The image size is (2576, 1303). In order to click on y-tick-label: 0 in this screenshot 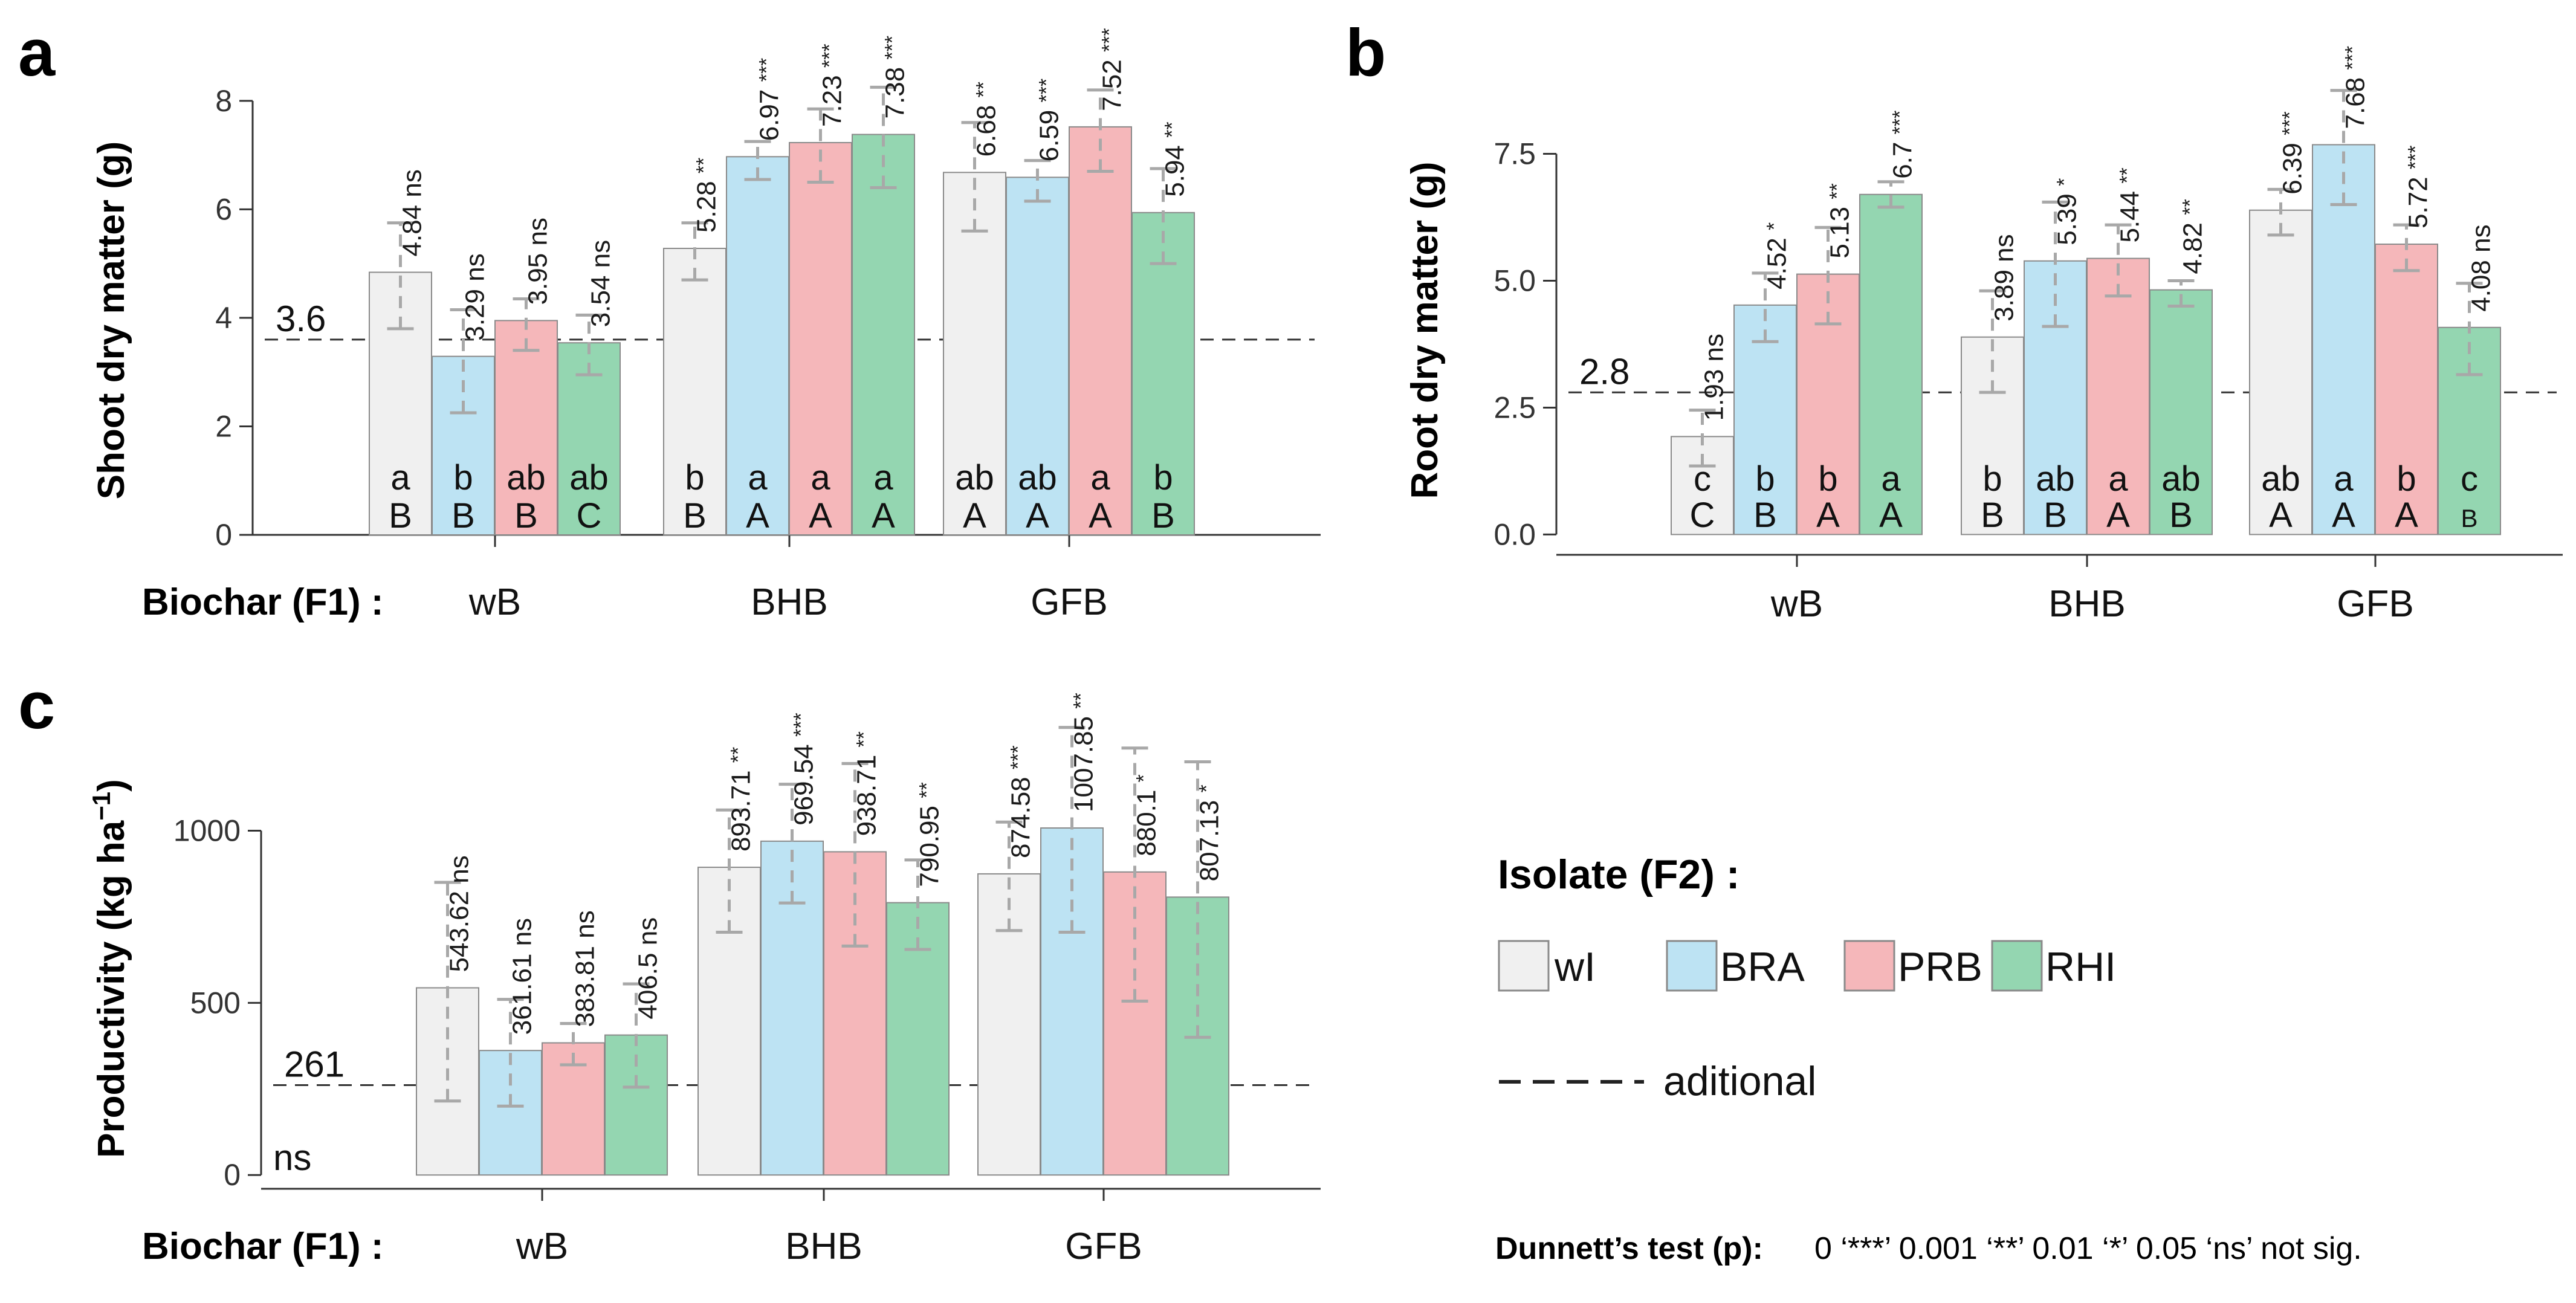, I will do `click(232, 1175)`.